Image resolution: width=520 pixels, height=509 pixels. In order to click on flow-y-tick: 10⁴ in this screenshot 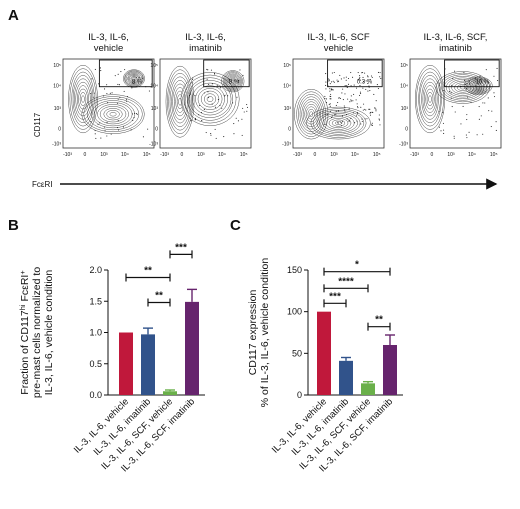, I will do `click(154, 87)`.